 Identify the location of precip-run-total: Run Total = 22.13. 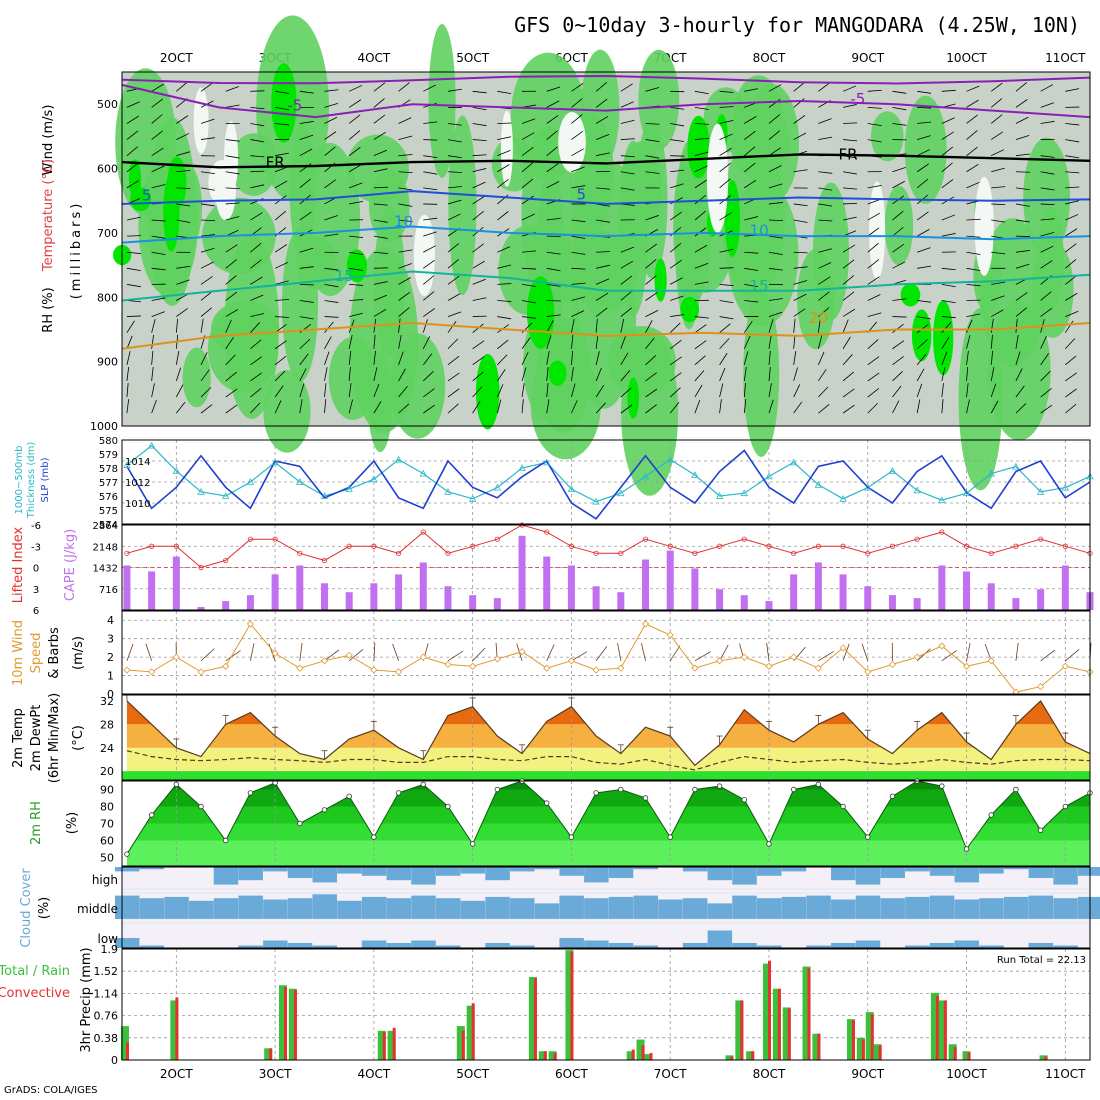
(1041, 960).